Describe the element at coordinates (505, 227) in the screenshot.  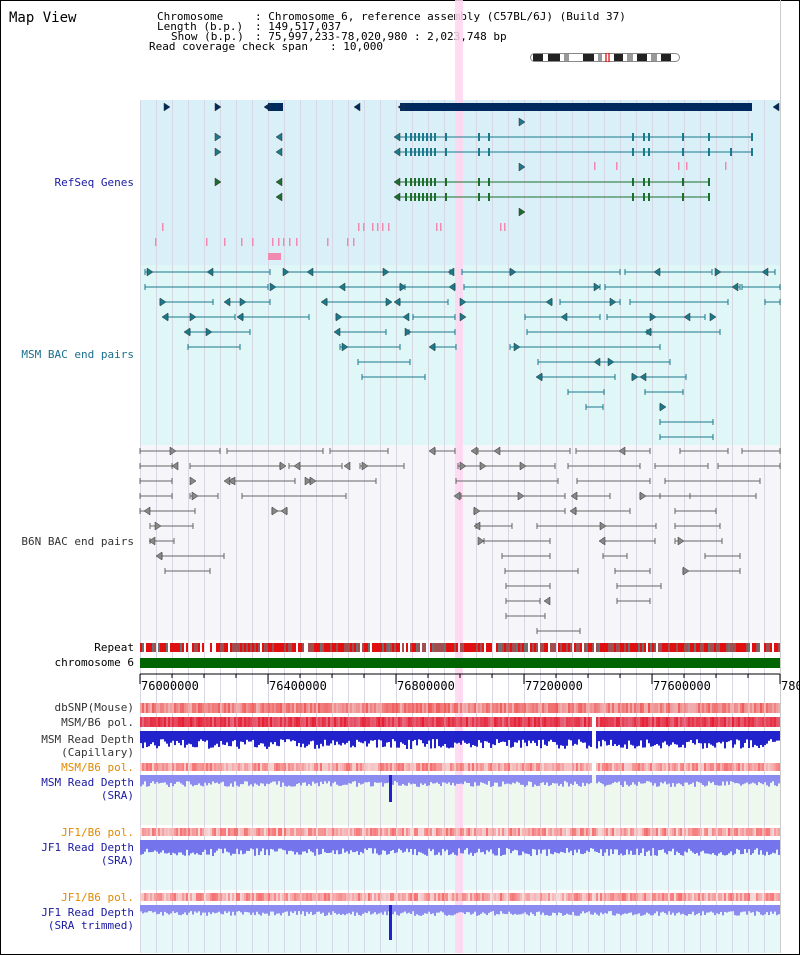
I see `pink-mark` at that location.